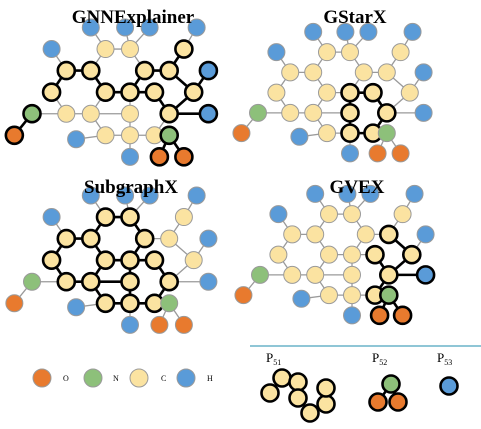 The width and height of the screenshot is (481, 429). I want to click on legend-carbon-label: C, so click(163, 378).